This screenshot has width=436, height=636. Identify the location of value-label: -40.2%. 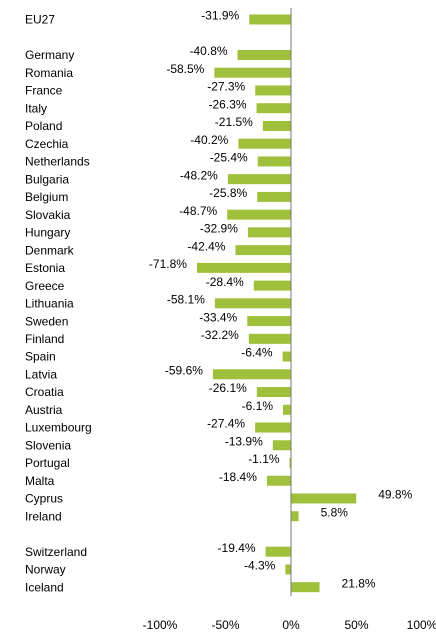
(209, 140).